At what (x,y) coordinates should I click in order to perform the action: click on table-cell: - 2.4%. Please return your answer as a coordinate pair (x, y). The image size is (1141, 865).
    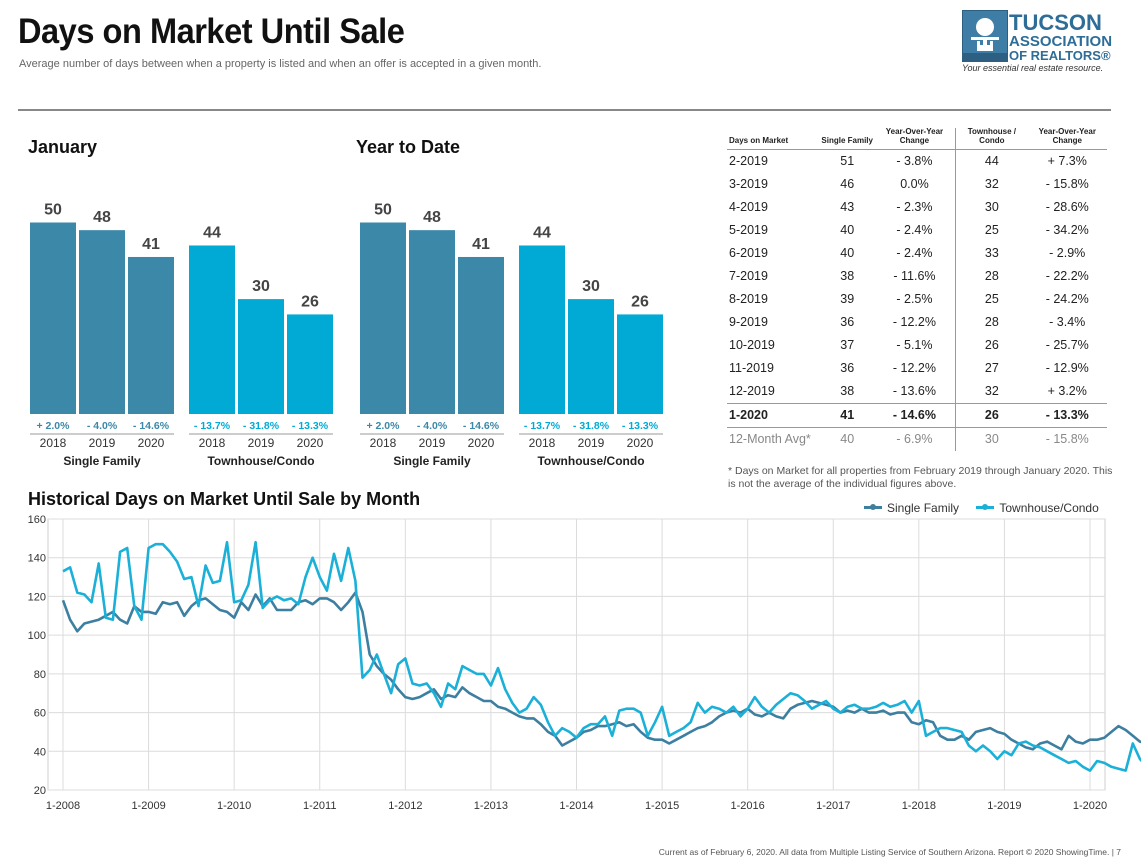
    Looking at the image, I should click on (915, 253).